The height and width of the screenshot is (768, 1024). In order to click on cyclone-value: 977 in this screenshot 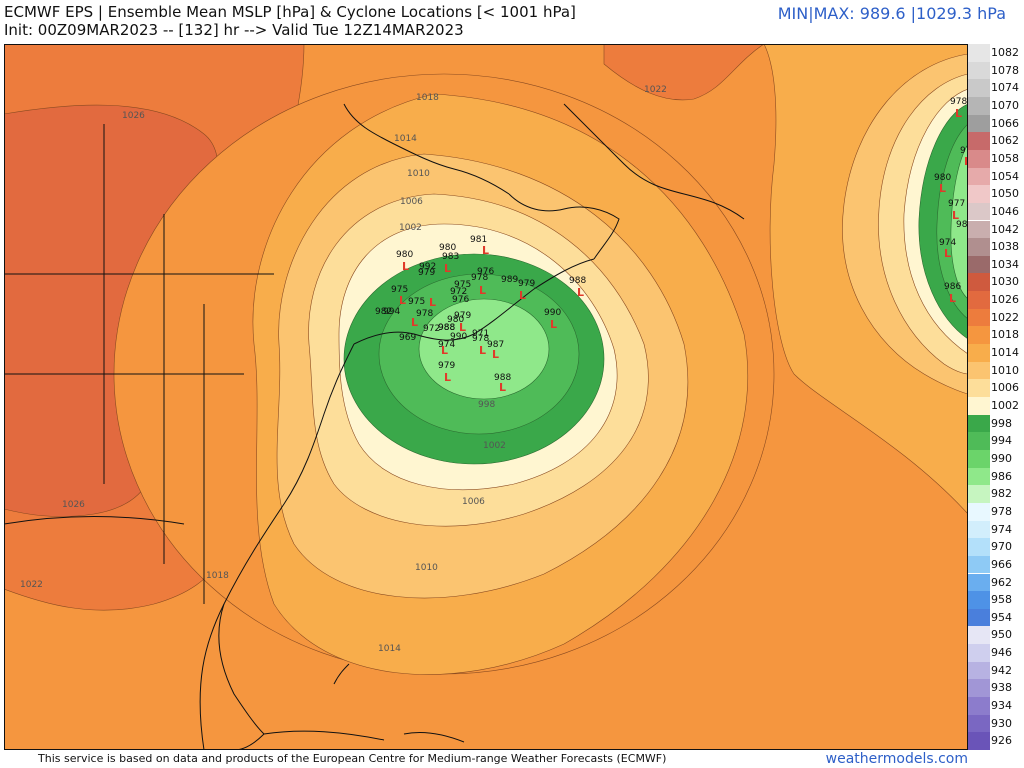, I will do `click(956, 204)`.